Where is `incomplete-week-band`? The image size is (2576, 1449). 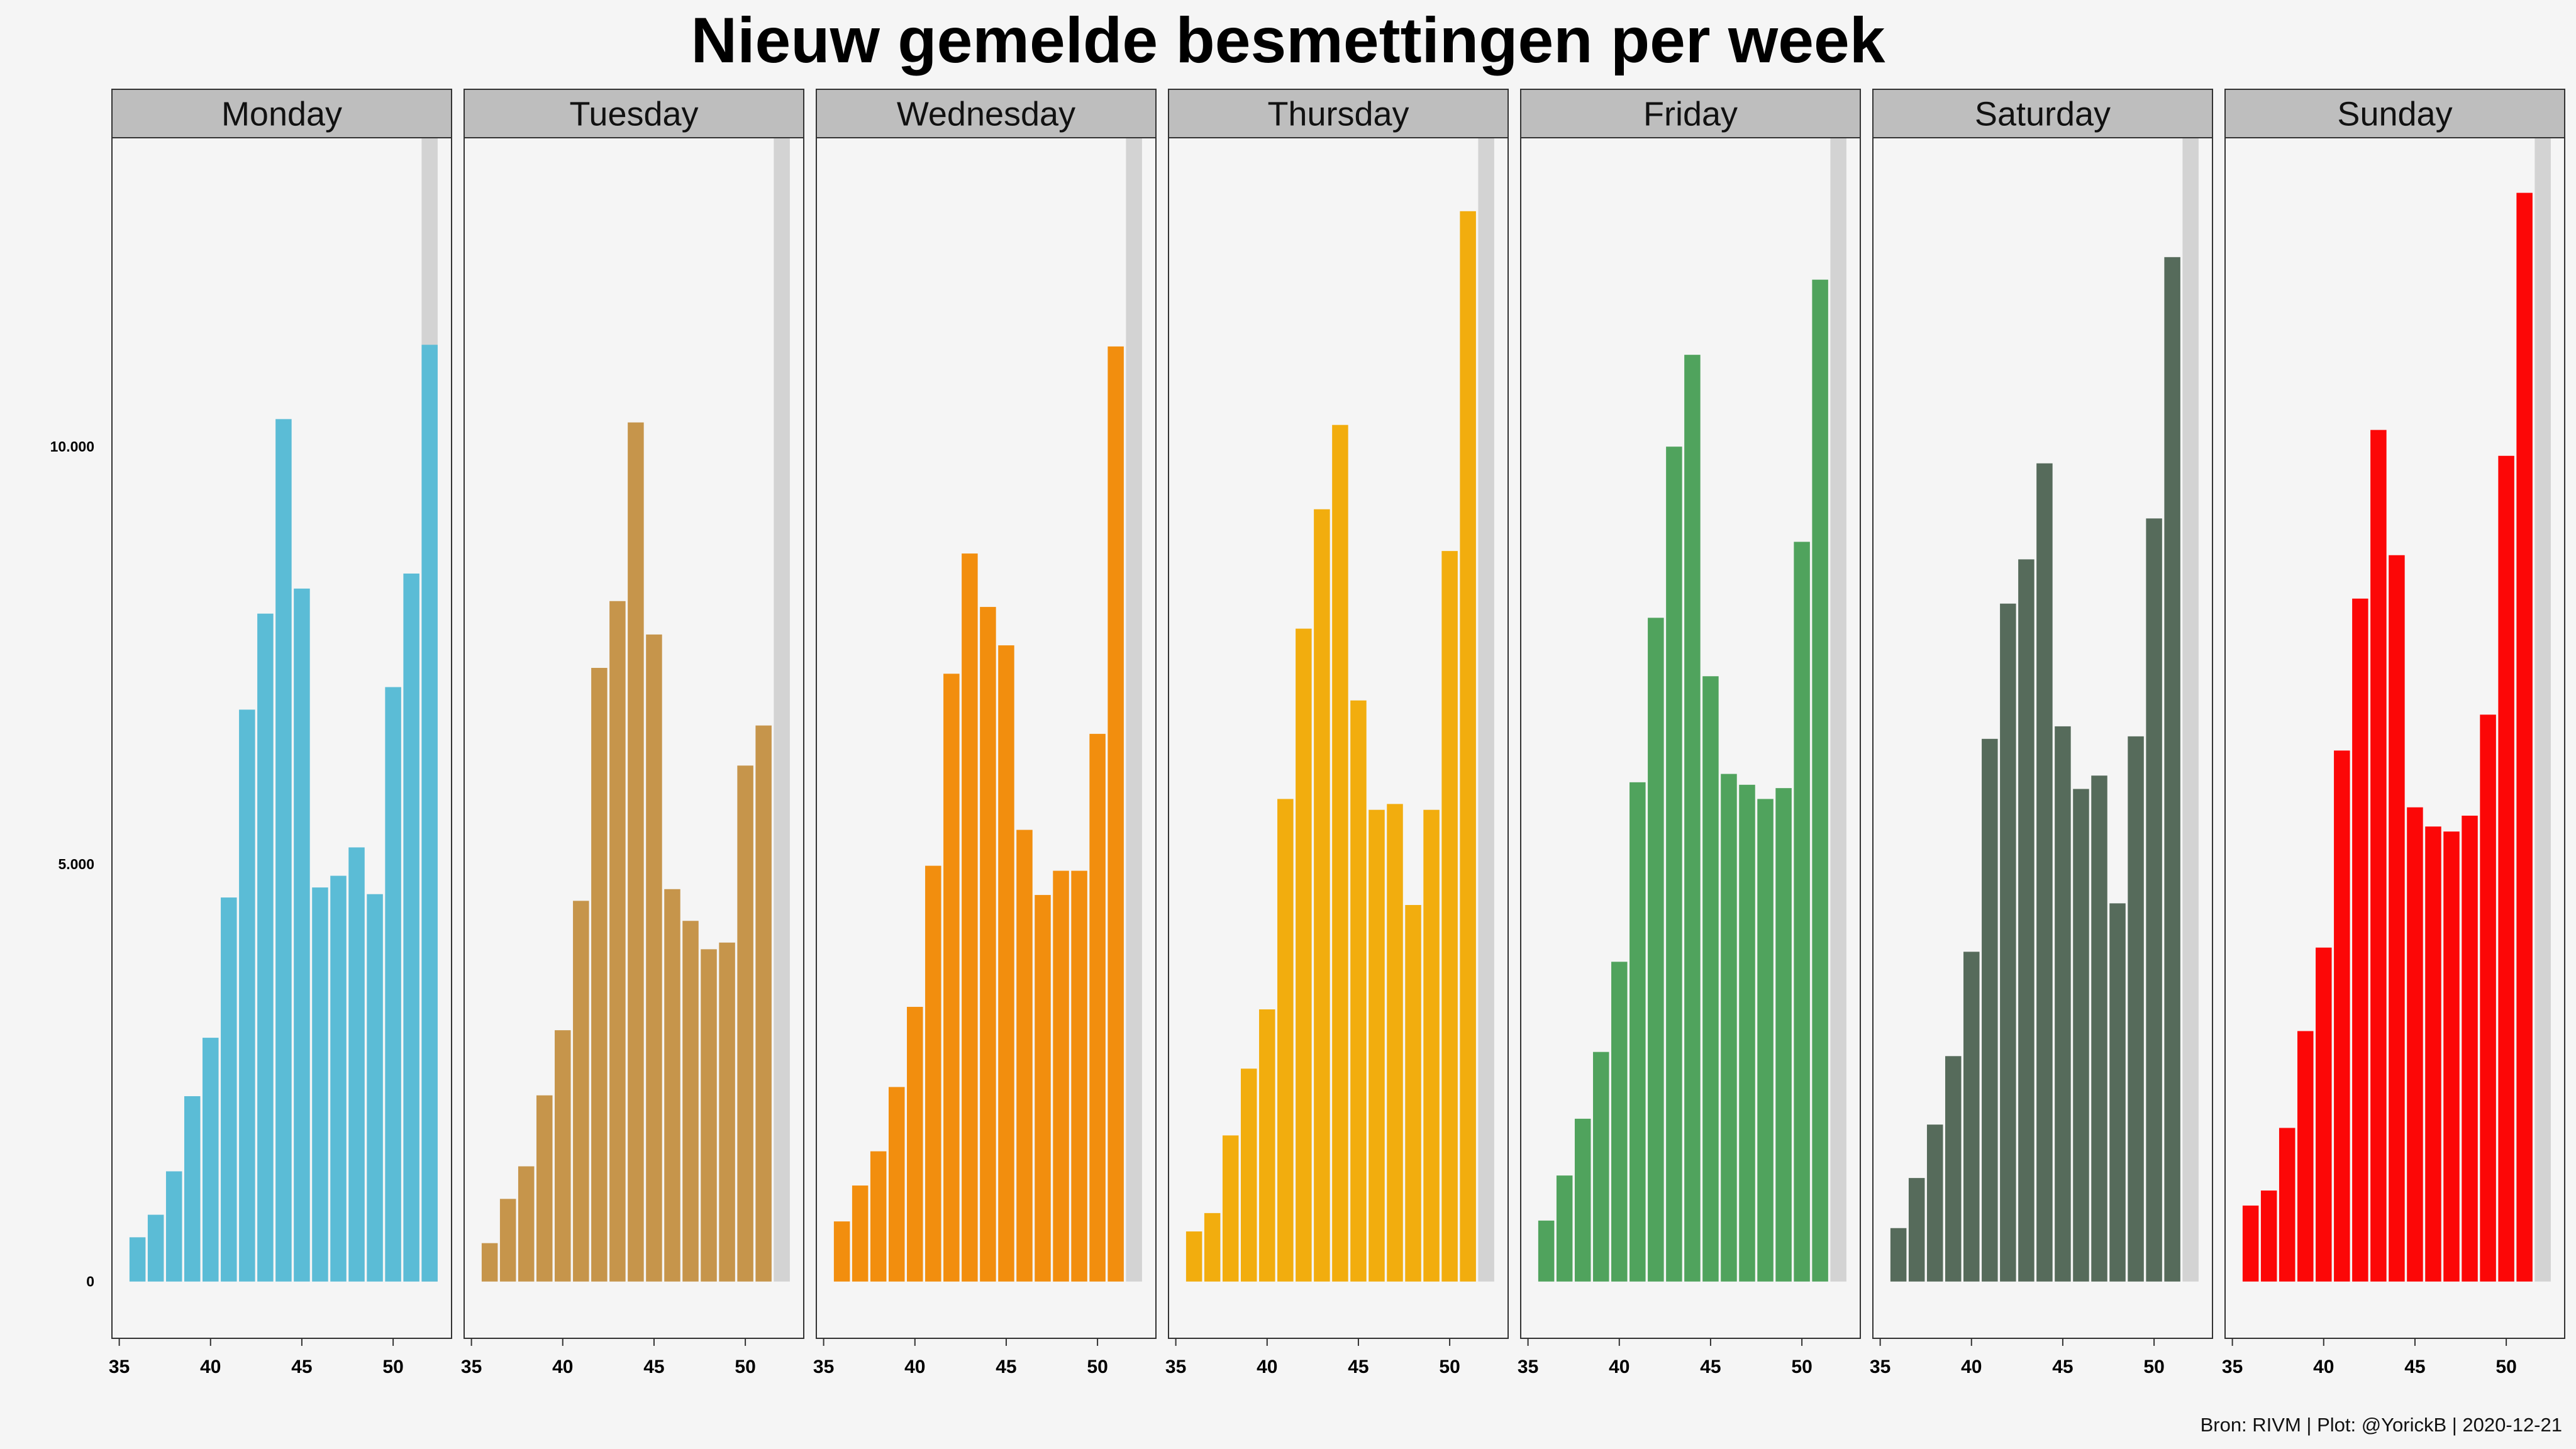 incomplete-week-band is located at coordinates (2190, 710).